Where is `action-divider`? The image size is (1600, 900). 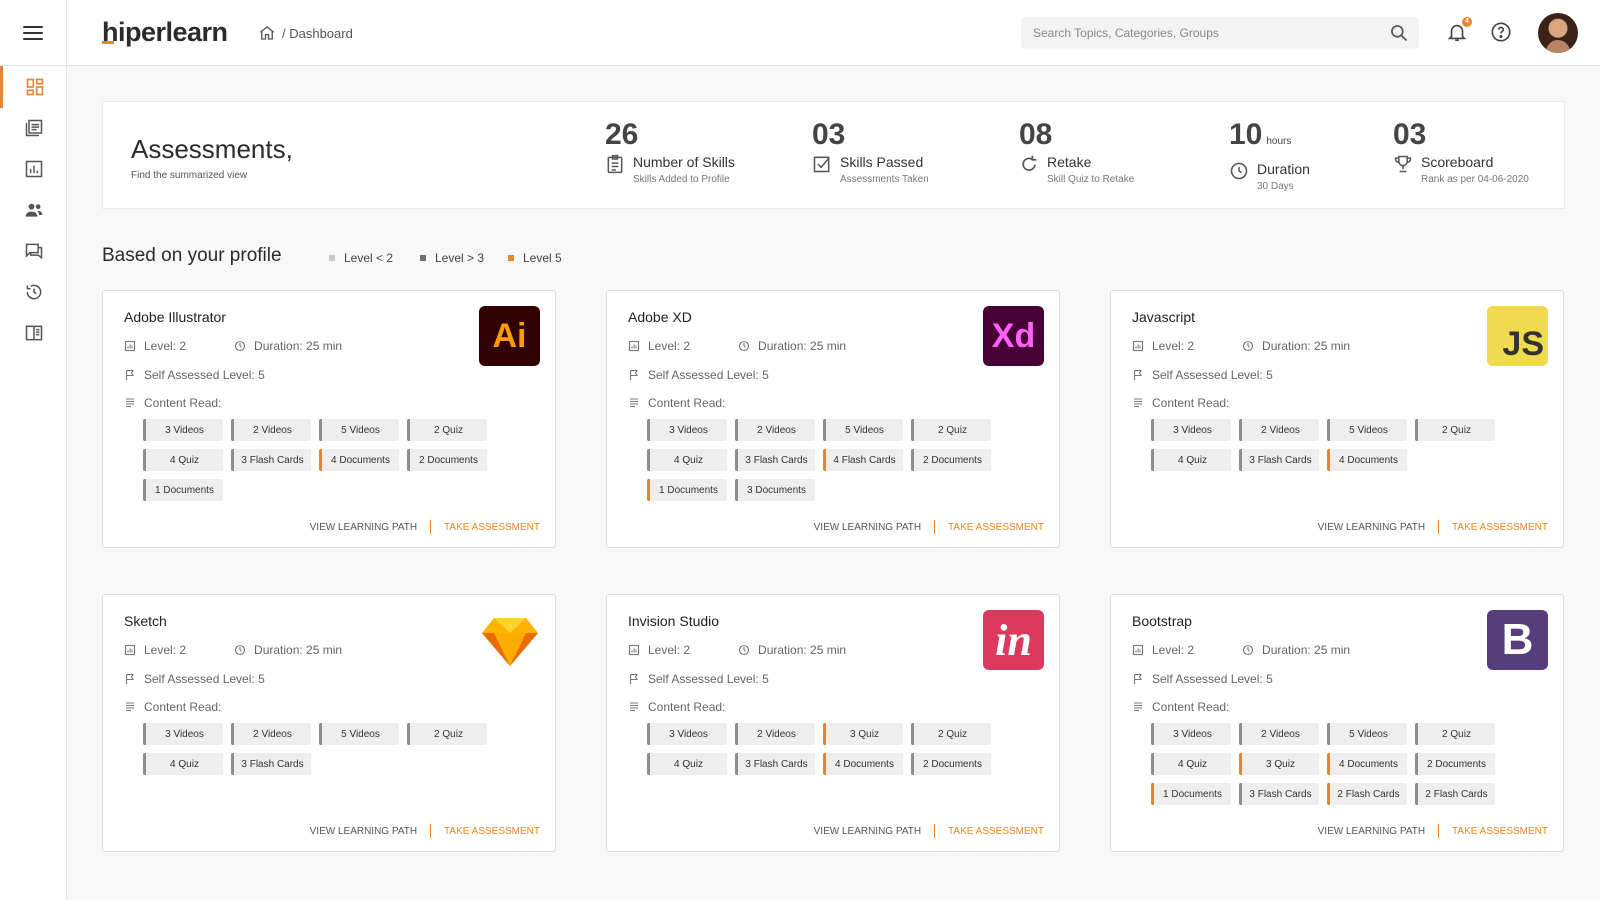 action-divider is located at coordinates (935, 831).